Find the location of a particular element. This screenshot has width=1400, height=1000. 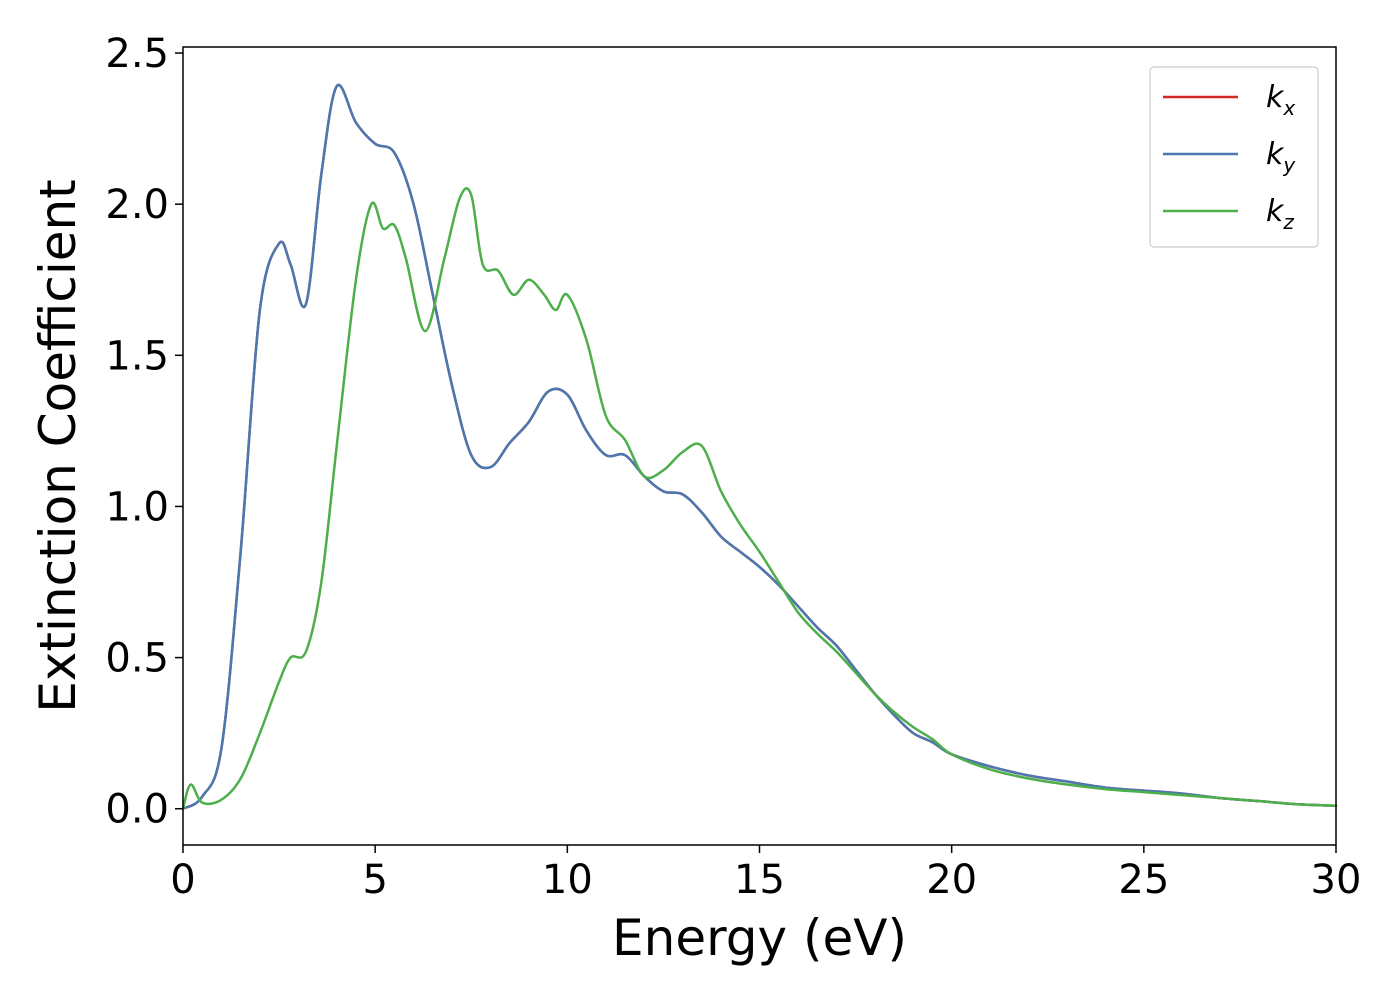

legend-frame is located at coordinates (1234, 157).